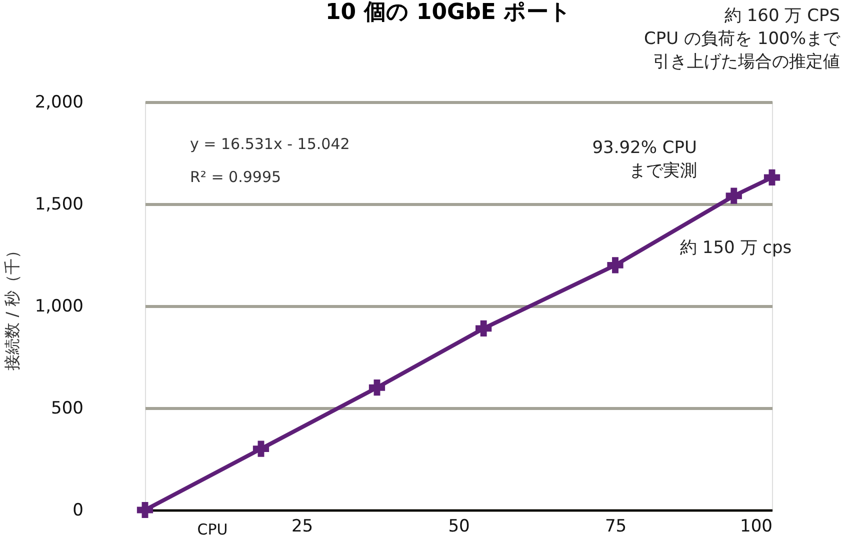 Image resolution: width=844 pixels, height=541 pixels. What do you see at coordinates (742, 39) in the screenshot?
I see `text: CPU の負荷を 100%まで` at bounding box center [742, 39].